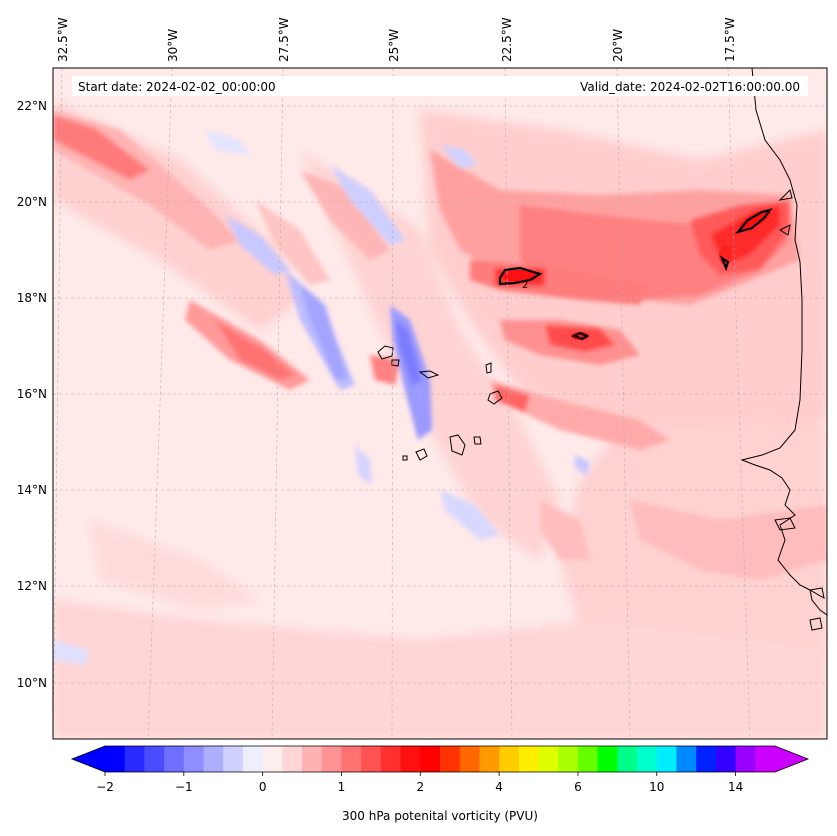  I want to click on contour-label: 2, so click(525, 285).